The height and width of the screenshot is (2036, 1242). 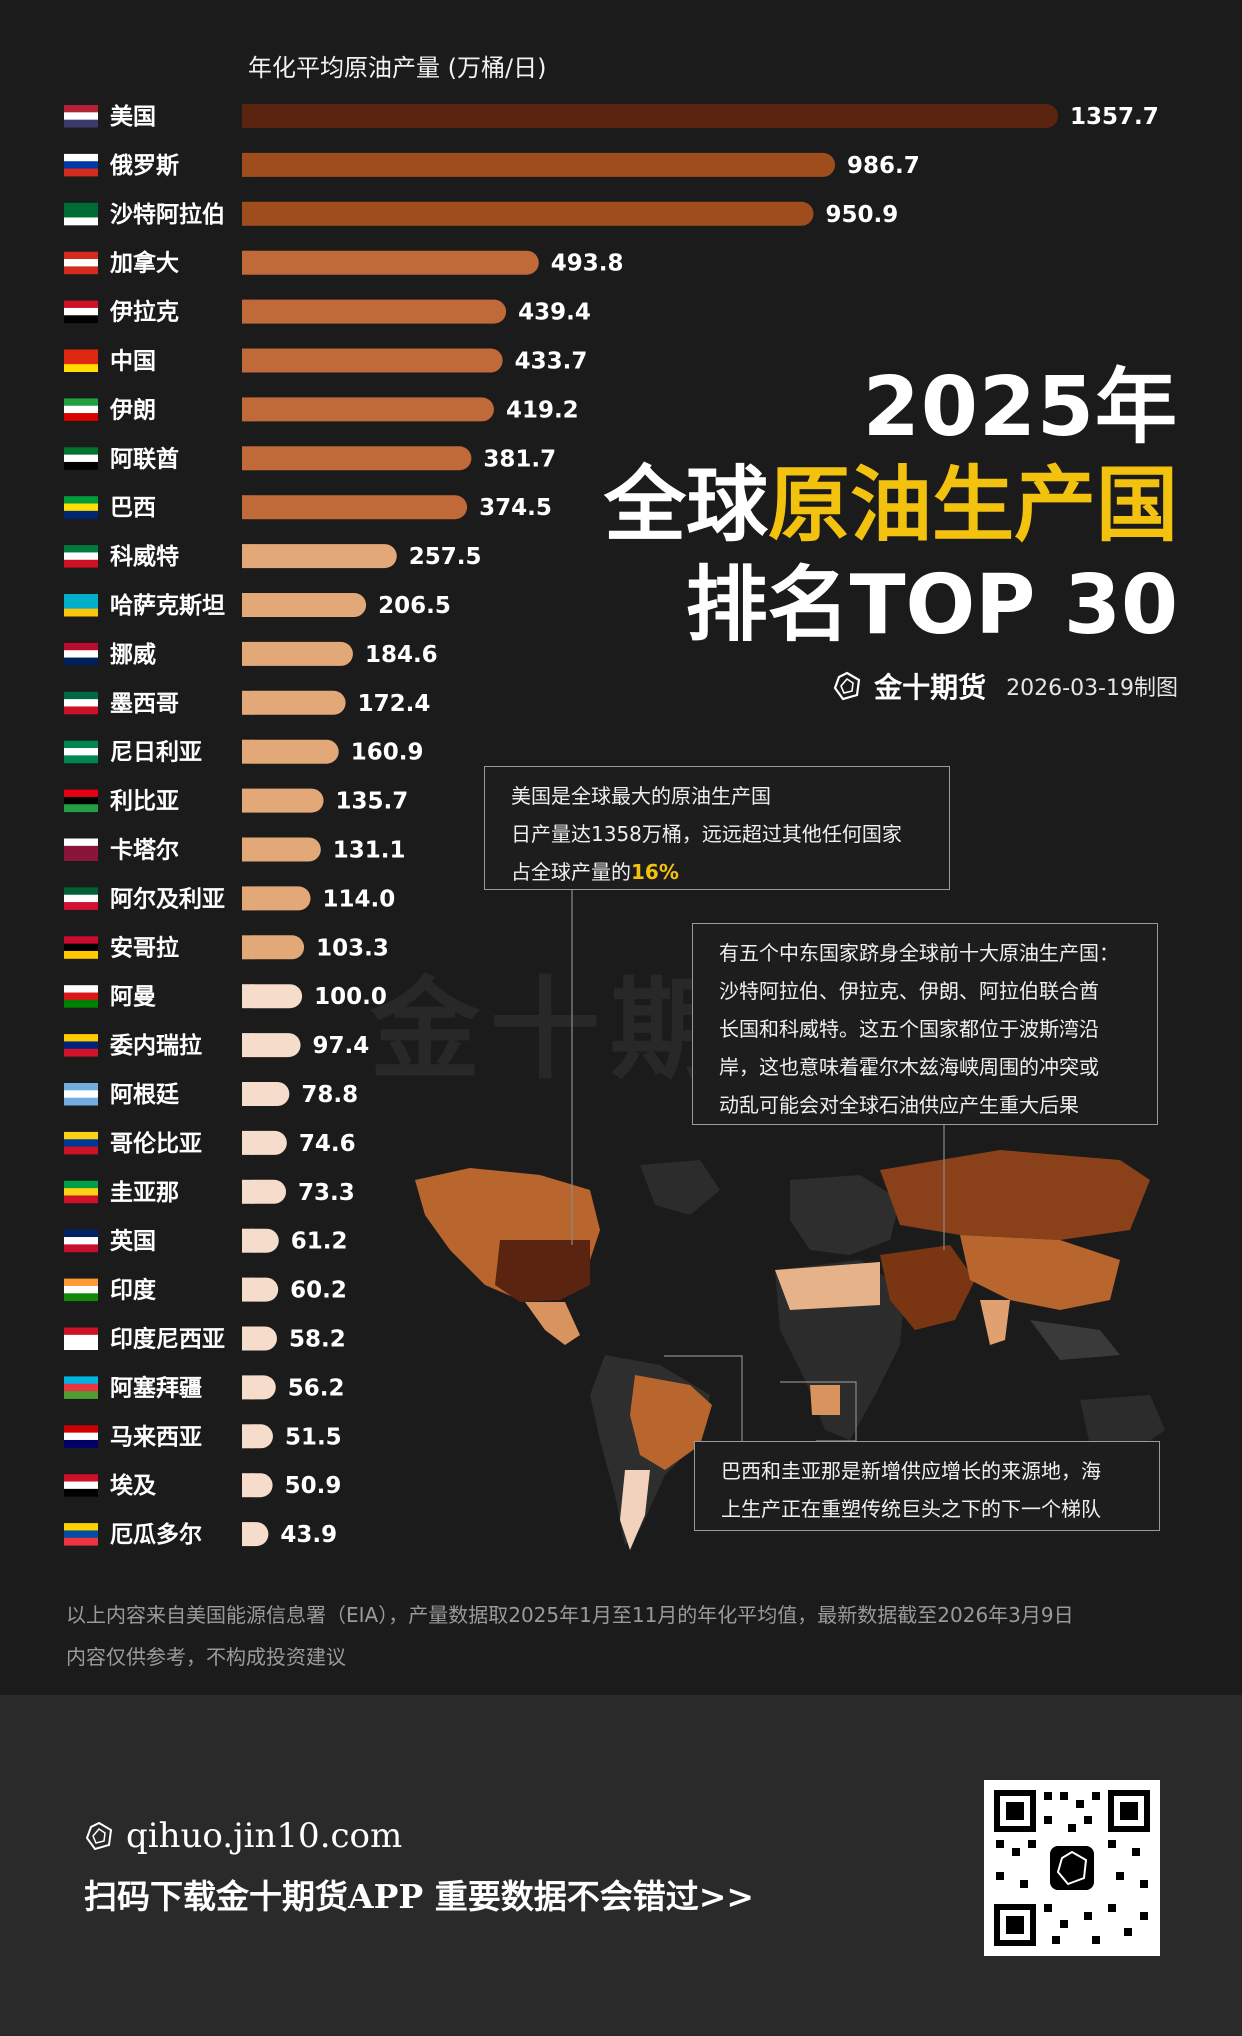 I want to click on brand-row: 金十期货 2026-03-19制图, so click(x=1005, y=686).